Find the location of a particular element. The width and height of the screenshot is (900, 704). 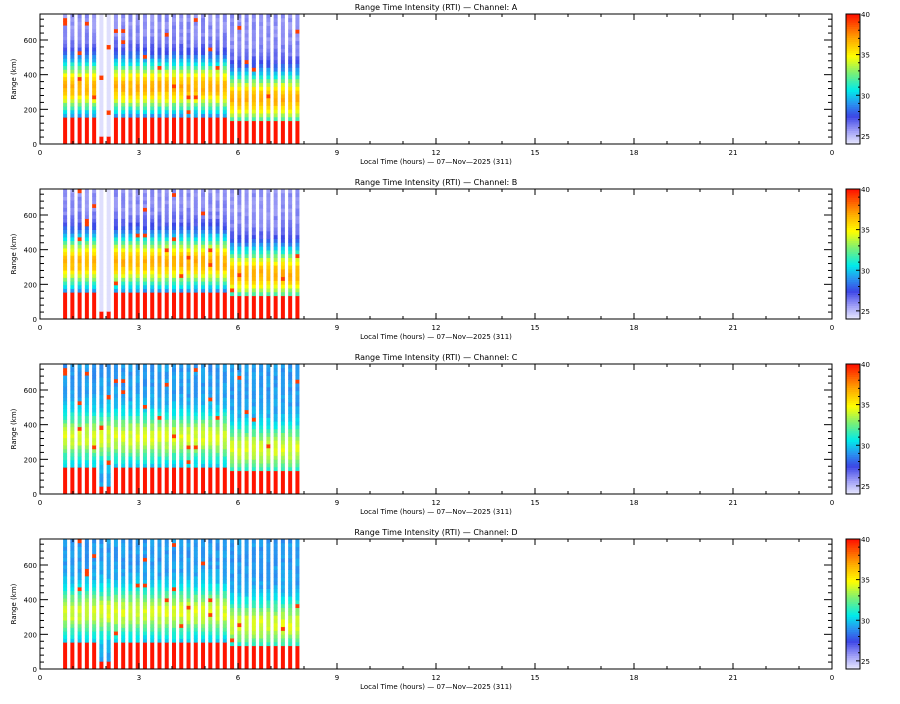

heatmap-column is located at coordinates (94, 429).